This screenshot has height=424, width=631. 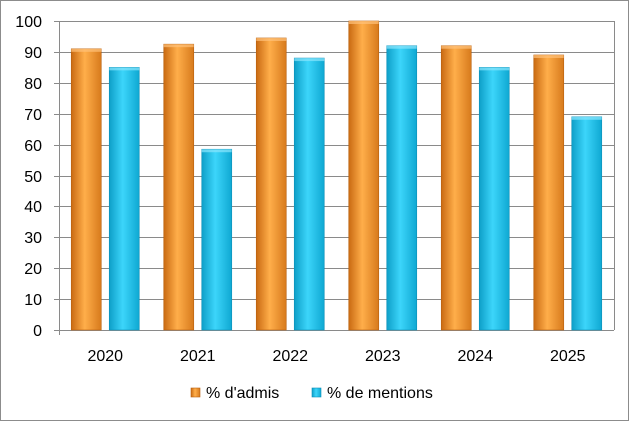 What do you see at coordinates (86, 189) in the screenshot?
I see `bar-admis-2020` at bounding box center [86, 189].